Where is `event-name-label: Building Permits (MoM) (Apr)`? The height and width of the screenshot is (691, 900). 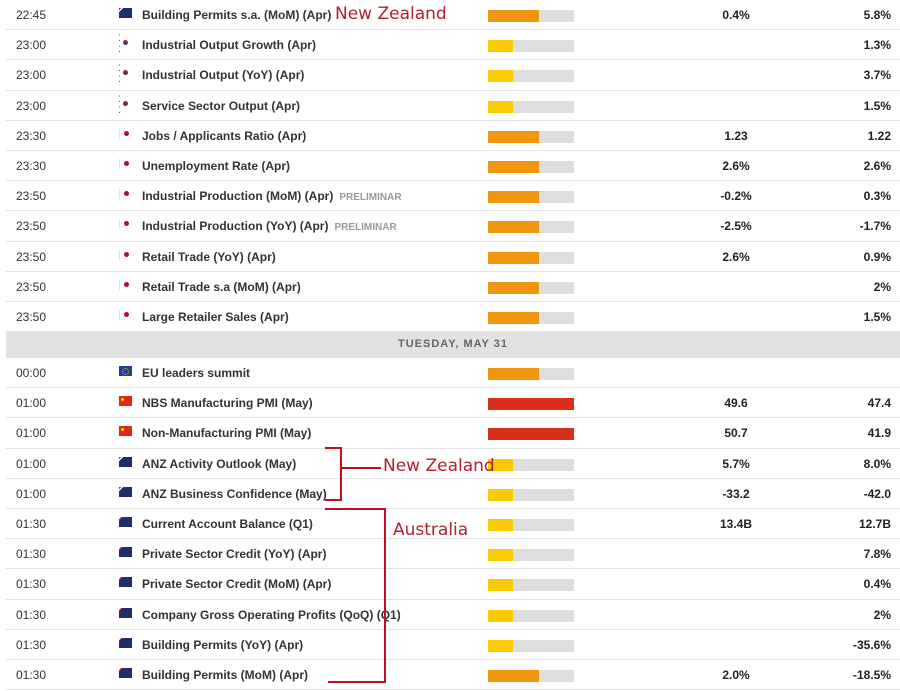 event-name-label: Building Permits (MoM) (Apr) is located at coordinates (225, 674).